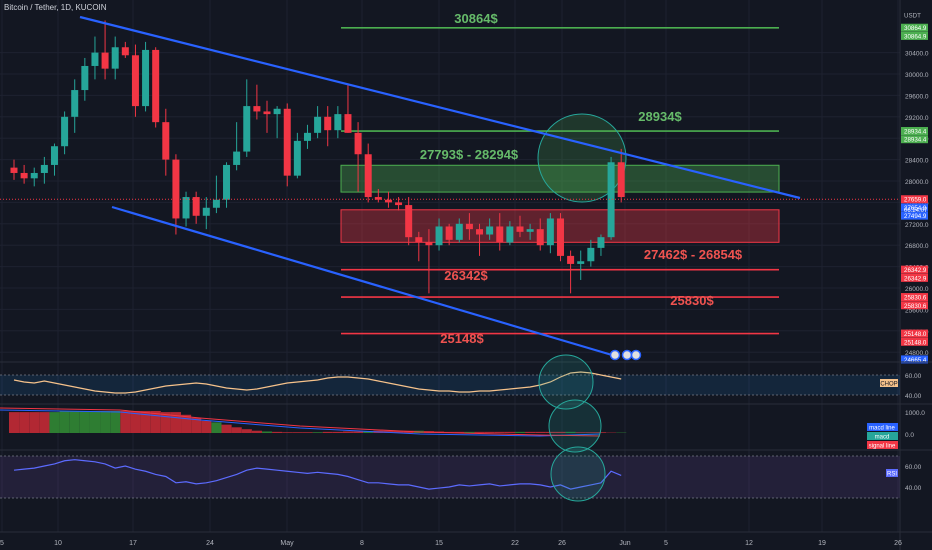 Image resolution: width=932 pixels, height=550 pixels. What do you see at coordinates (913, 488) in the screenshot?
I see `rsi-tick: 40.00` at bounding box center [913, 488].